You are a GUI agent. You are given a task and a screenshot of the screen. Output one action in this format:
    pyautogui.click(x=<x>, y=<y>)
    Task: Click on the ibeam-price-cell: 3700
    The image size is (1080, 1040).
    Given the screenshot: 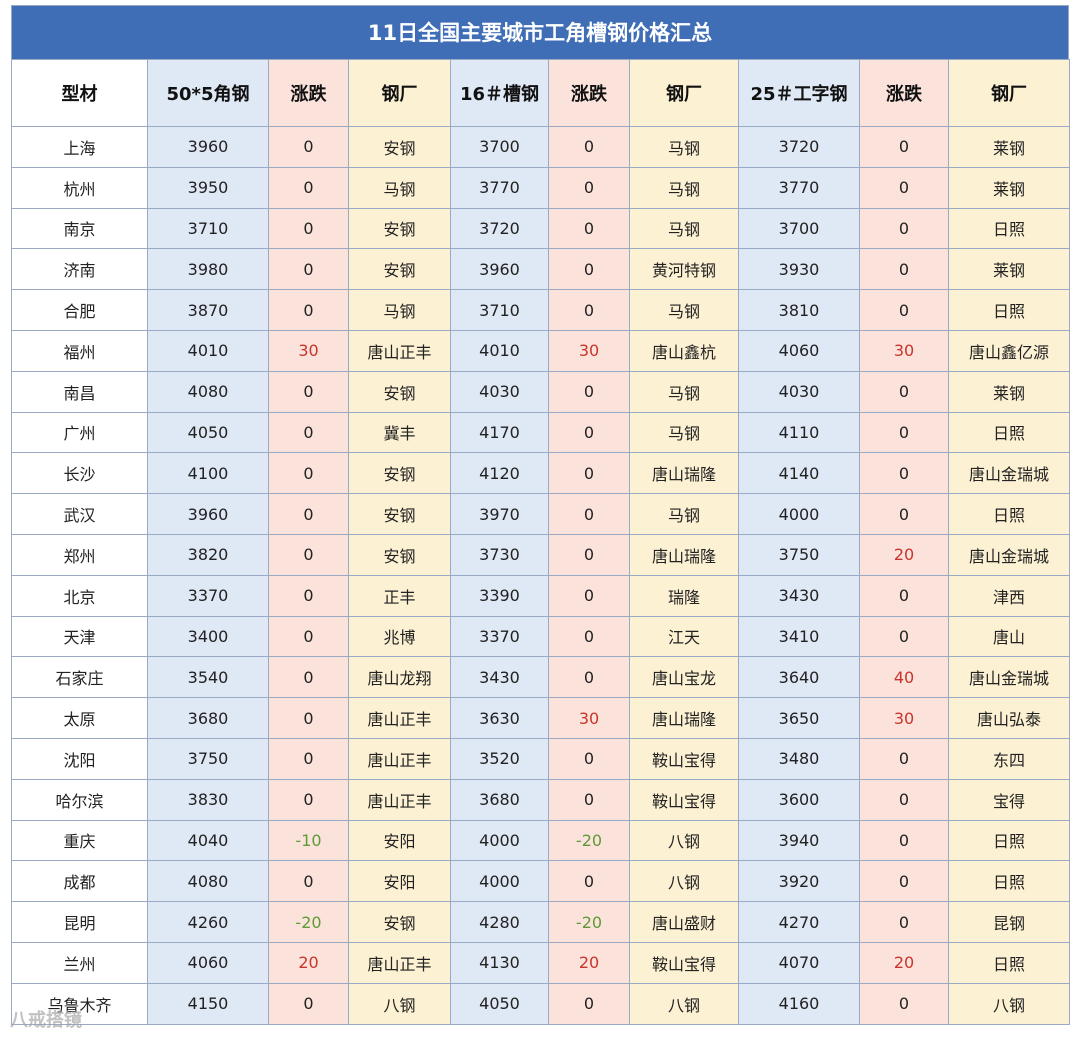 What is the action you would take?
    pyautogui.click(x=799, y=228)
    